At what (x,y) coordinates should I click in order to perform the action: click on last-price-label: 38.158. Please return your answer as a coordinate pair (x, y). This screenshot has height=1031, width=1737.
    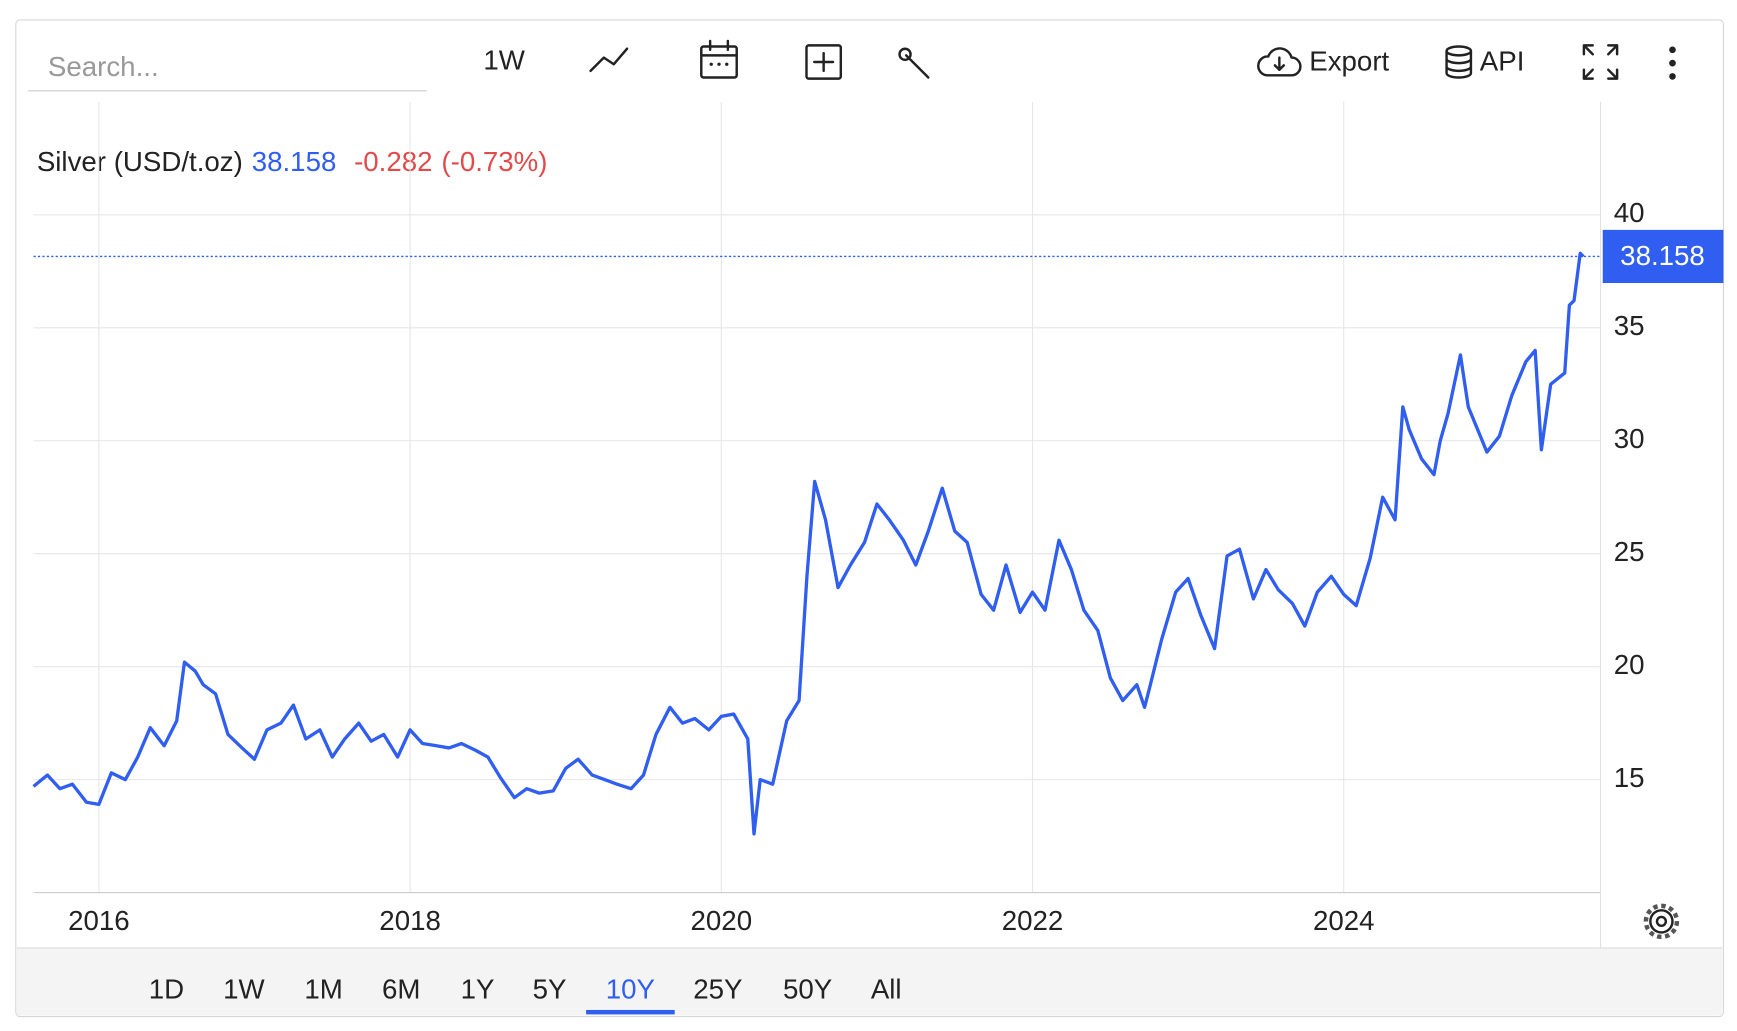
    Looking at the image, I should click on (1662, 255).